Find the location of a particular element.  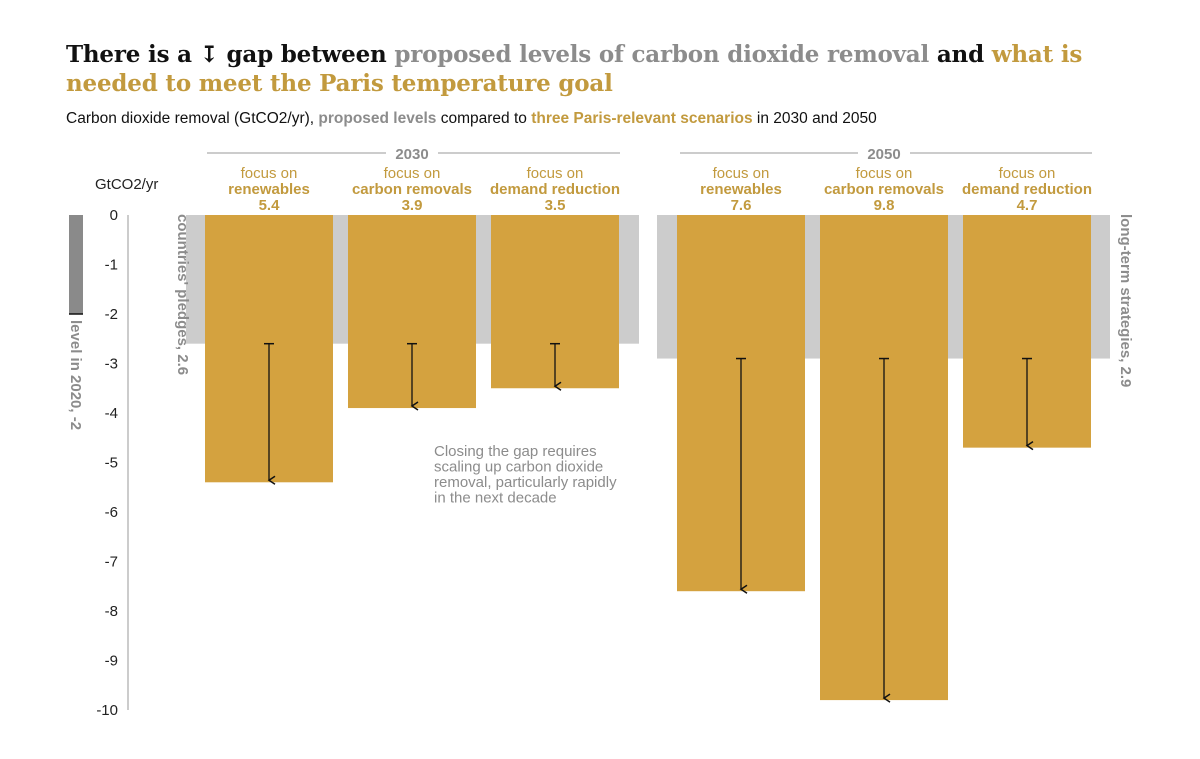

y-tick-label: 0 is located at coordinates (114, 215).